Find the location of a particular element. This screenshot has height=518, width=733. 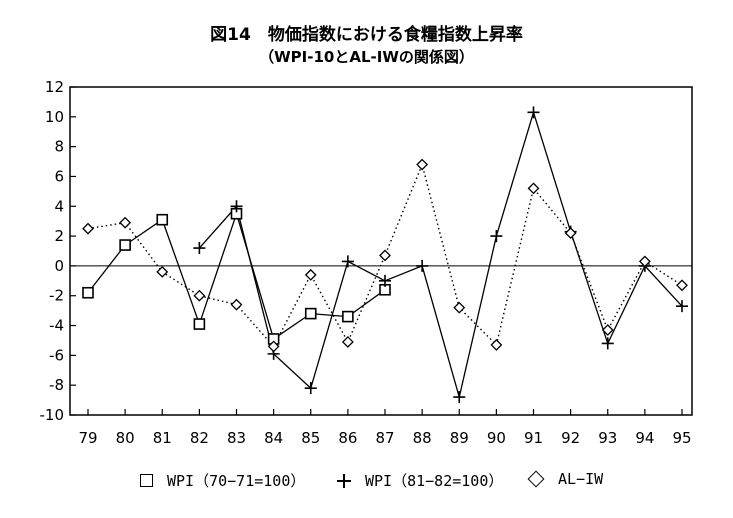

legend-item-wpi-81-82: WPI（81−82=100） is located at coordinates (420, 480).